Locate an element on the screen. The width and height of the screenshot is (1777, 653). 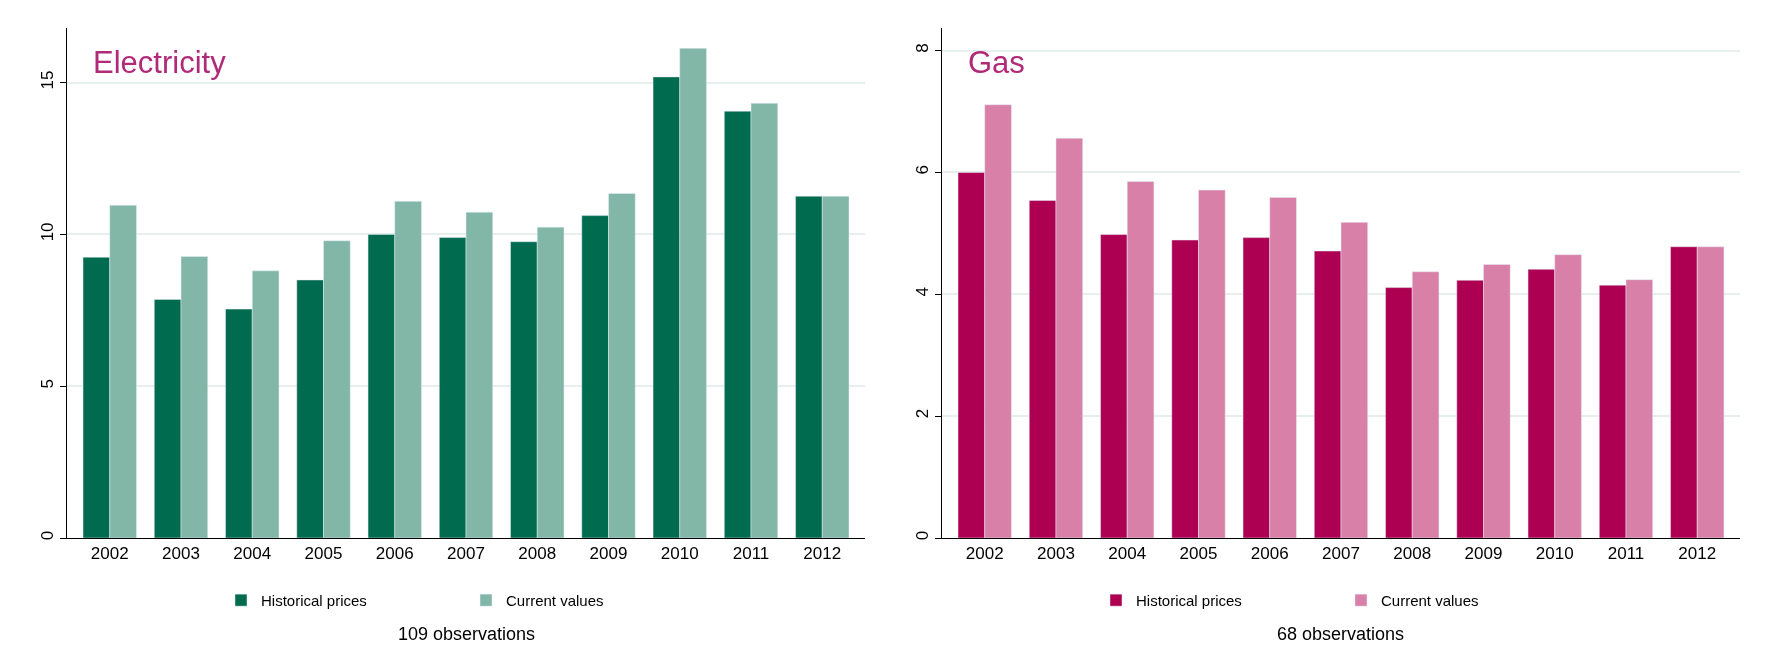
y-tick-label: 8 is located at coordinates (923, 48).